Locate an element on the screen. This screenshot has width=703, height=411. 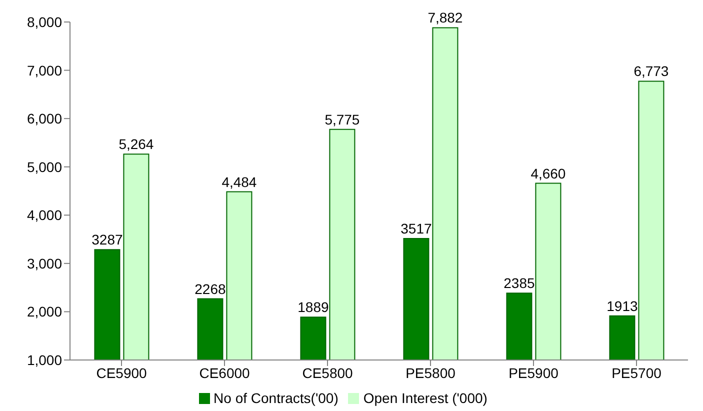
x-tick-label: PE5800 is located at coordinates (431, 372).